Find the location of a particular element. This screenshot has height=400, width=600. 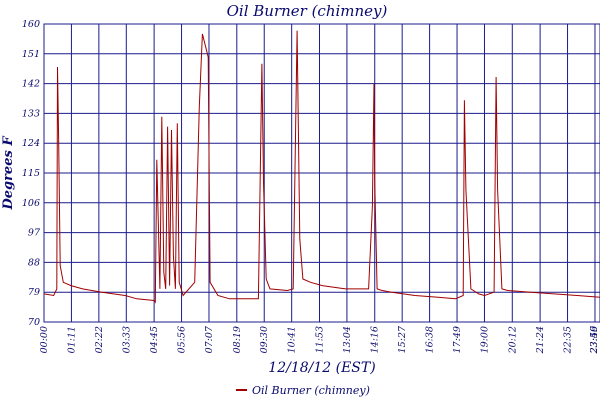

chart-title: Oil Burner (chimney) is located at coordinates (307, 11).